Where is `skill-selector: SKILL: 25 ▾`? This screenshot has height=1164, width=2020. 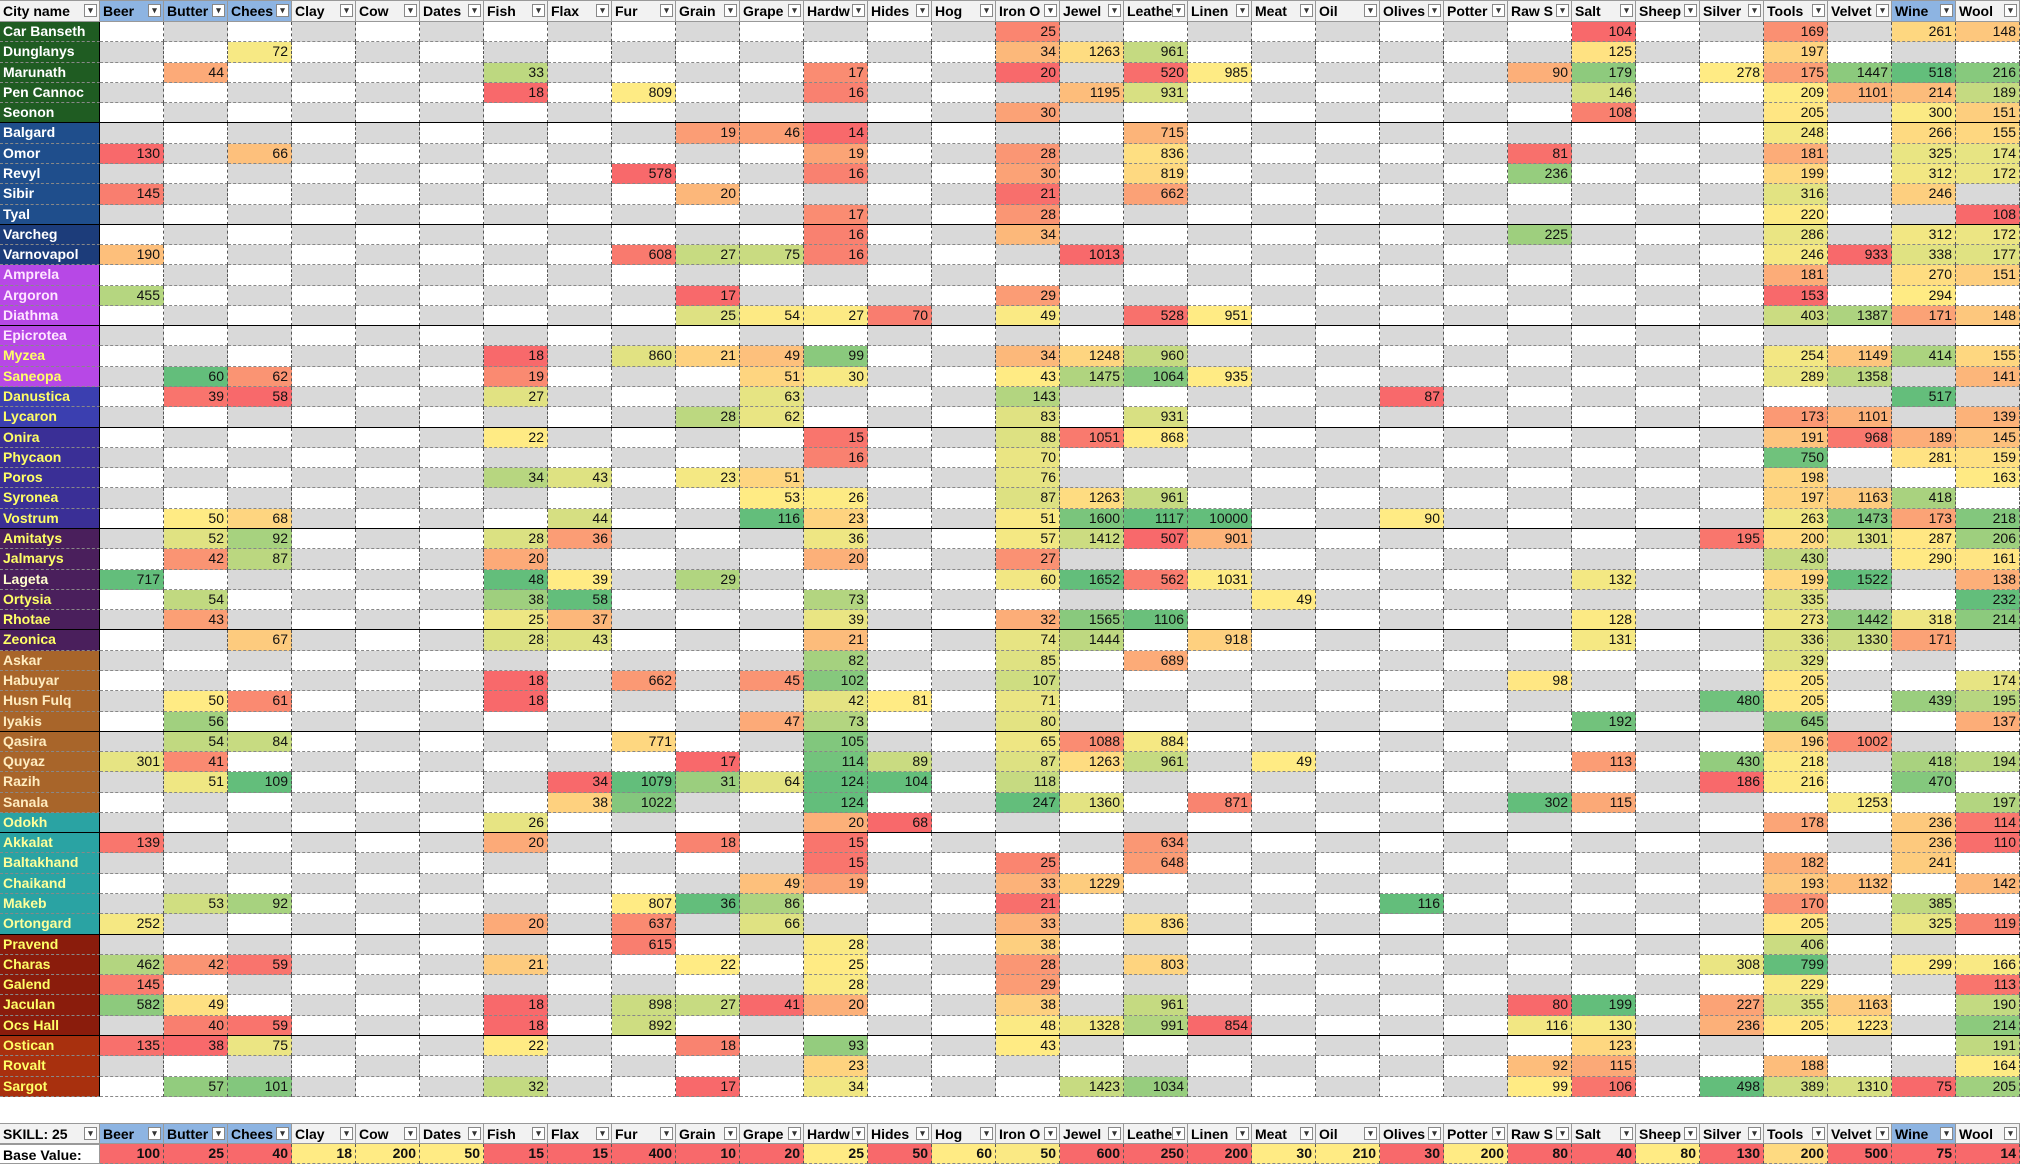
skill-selector: SKILL: 25 ▾ is located at coordinates (50, 1133).